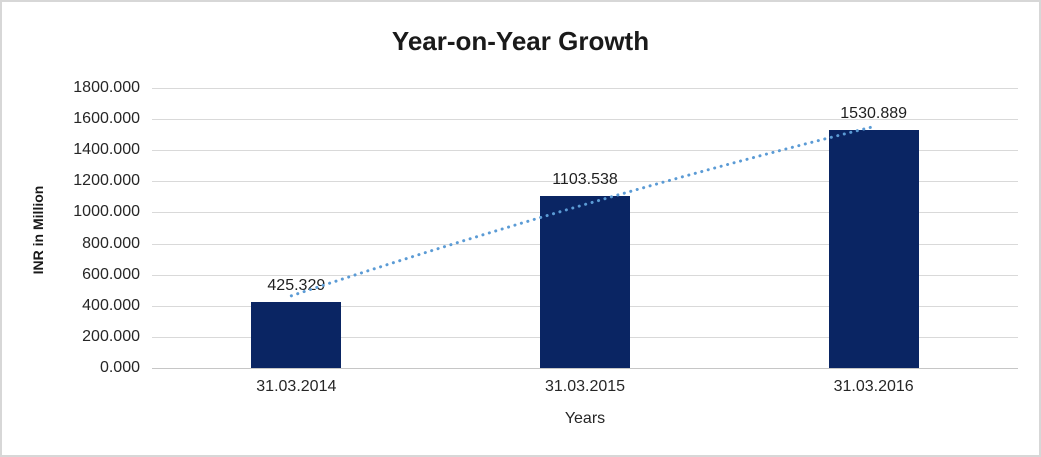 Image resolution: width=1041 pixels, height=457 pixels. What do you see at coordinates (111, 305) in the screenshot?
I see `y-tick-label: 400.000` at bounding box center [111, 305].